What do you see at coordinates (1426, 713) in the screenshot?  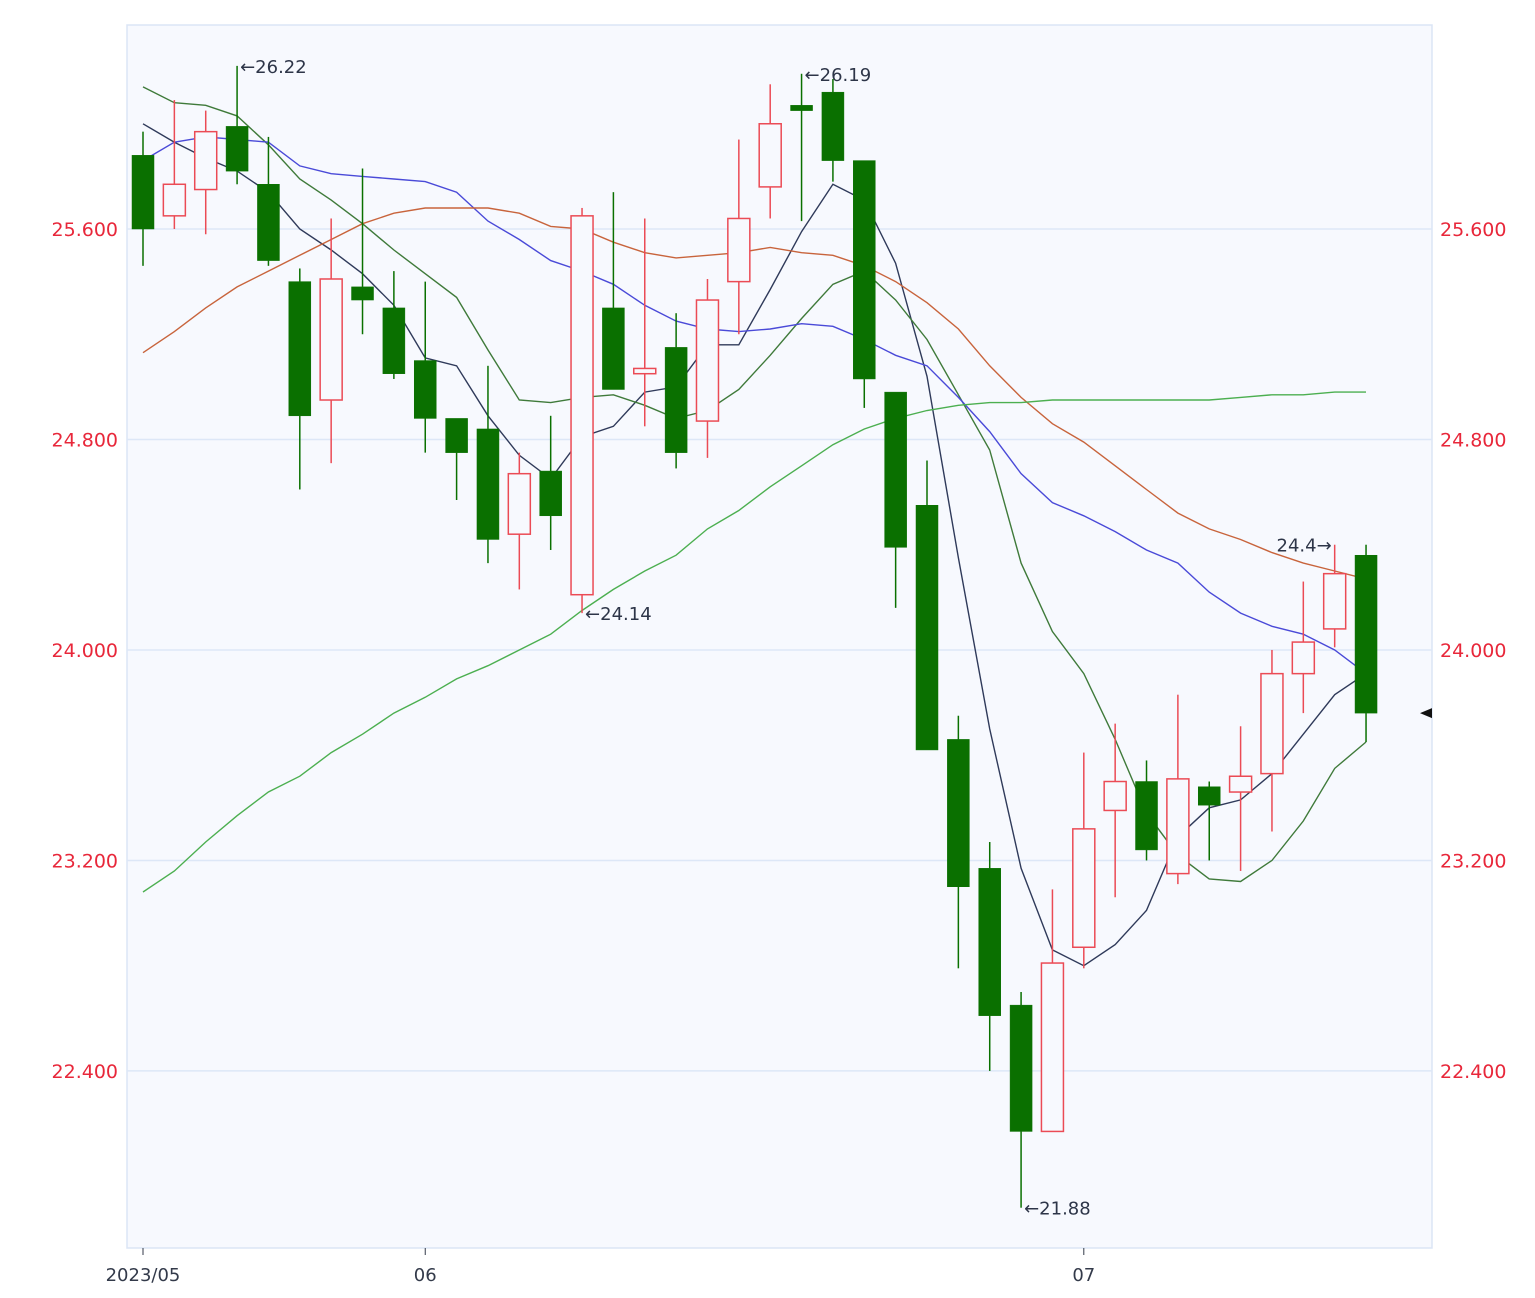 I see `last-price-marker-icon` at bounding box center [1426, 713].